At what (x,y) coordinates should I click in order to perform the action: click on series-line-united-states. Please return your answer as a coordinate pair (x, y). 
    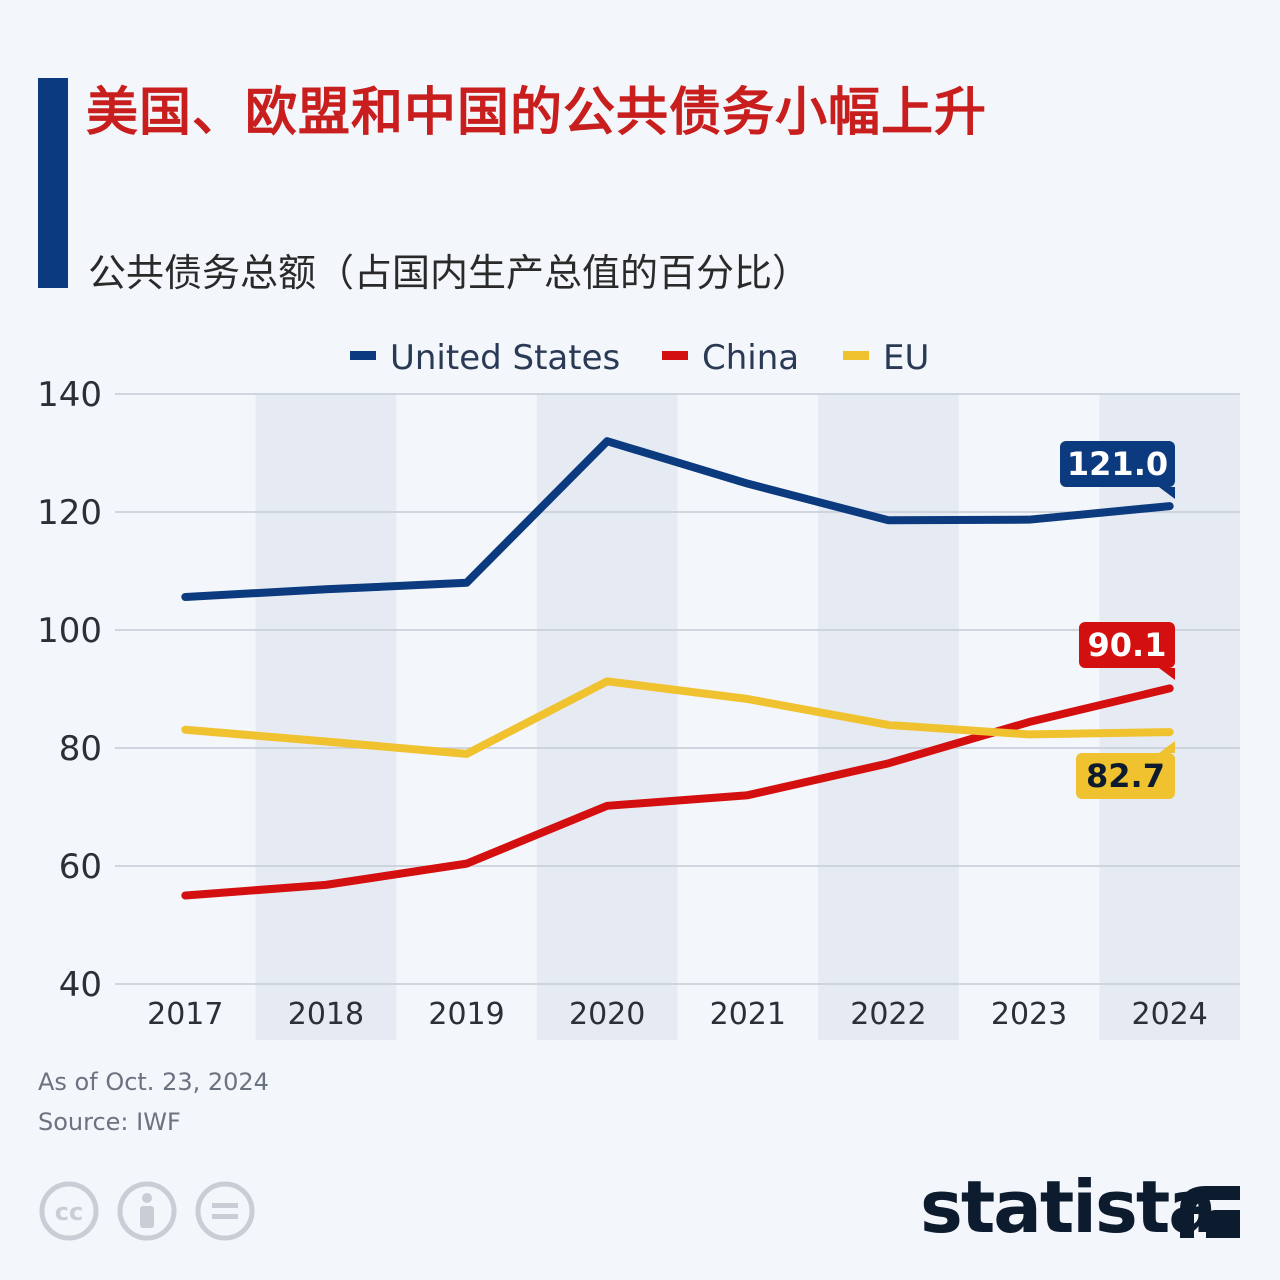
    Looking at the image, I should click on (677, 519).